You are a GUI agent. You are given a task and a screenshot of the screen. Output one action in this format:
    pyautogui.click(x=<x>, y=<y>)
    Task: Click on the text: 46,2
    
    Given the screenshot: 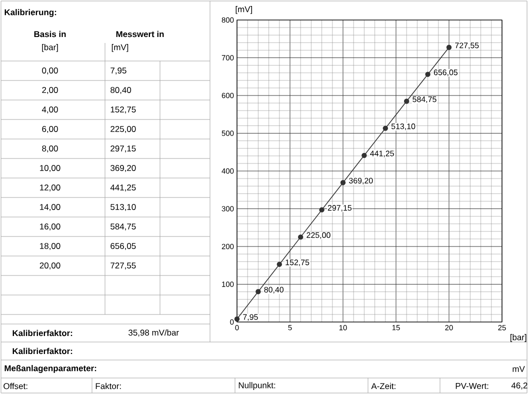 What is the action you would take?
    pyautogui.click(x=519, y=386)
    